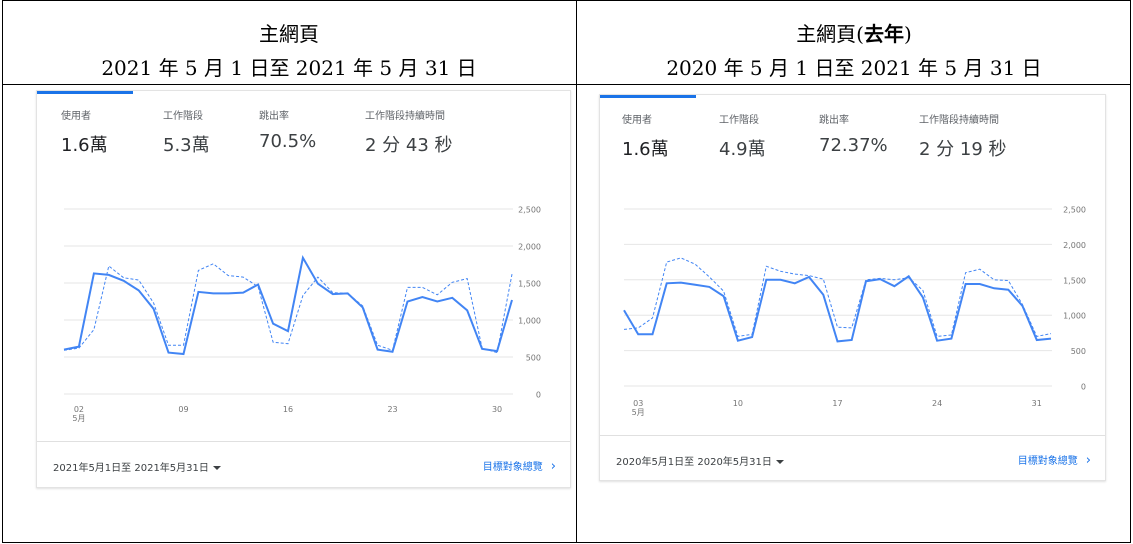  Describe the element at coordinates (853, 133) in the screenshot. I see `metric-bounce-rate: 跳出率 72.37%` at that location.